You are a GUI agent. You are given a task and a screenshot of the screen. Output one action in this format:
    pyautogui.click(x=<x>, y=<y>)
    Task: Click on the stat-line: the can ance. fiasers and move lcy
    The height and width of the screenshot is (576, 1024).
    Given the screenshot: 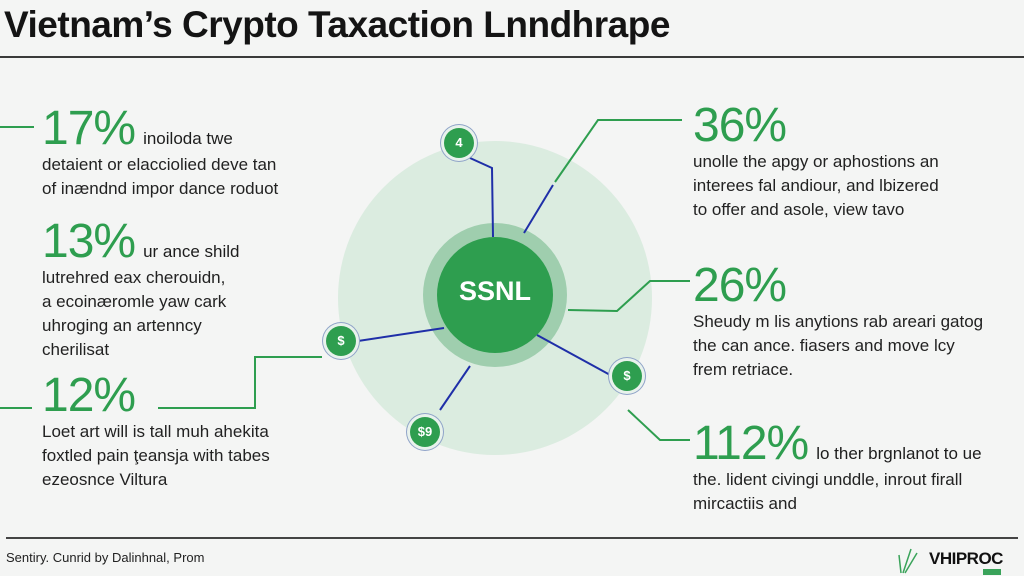 What is the action you would take?
    pyautogui.click(x=824, y=345)
    